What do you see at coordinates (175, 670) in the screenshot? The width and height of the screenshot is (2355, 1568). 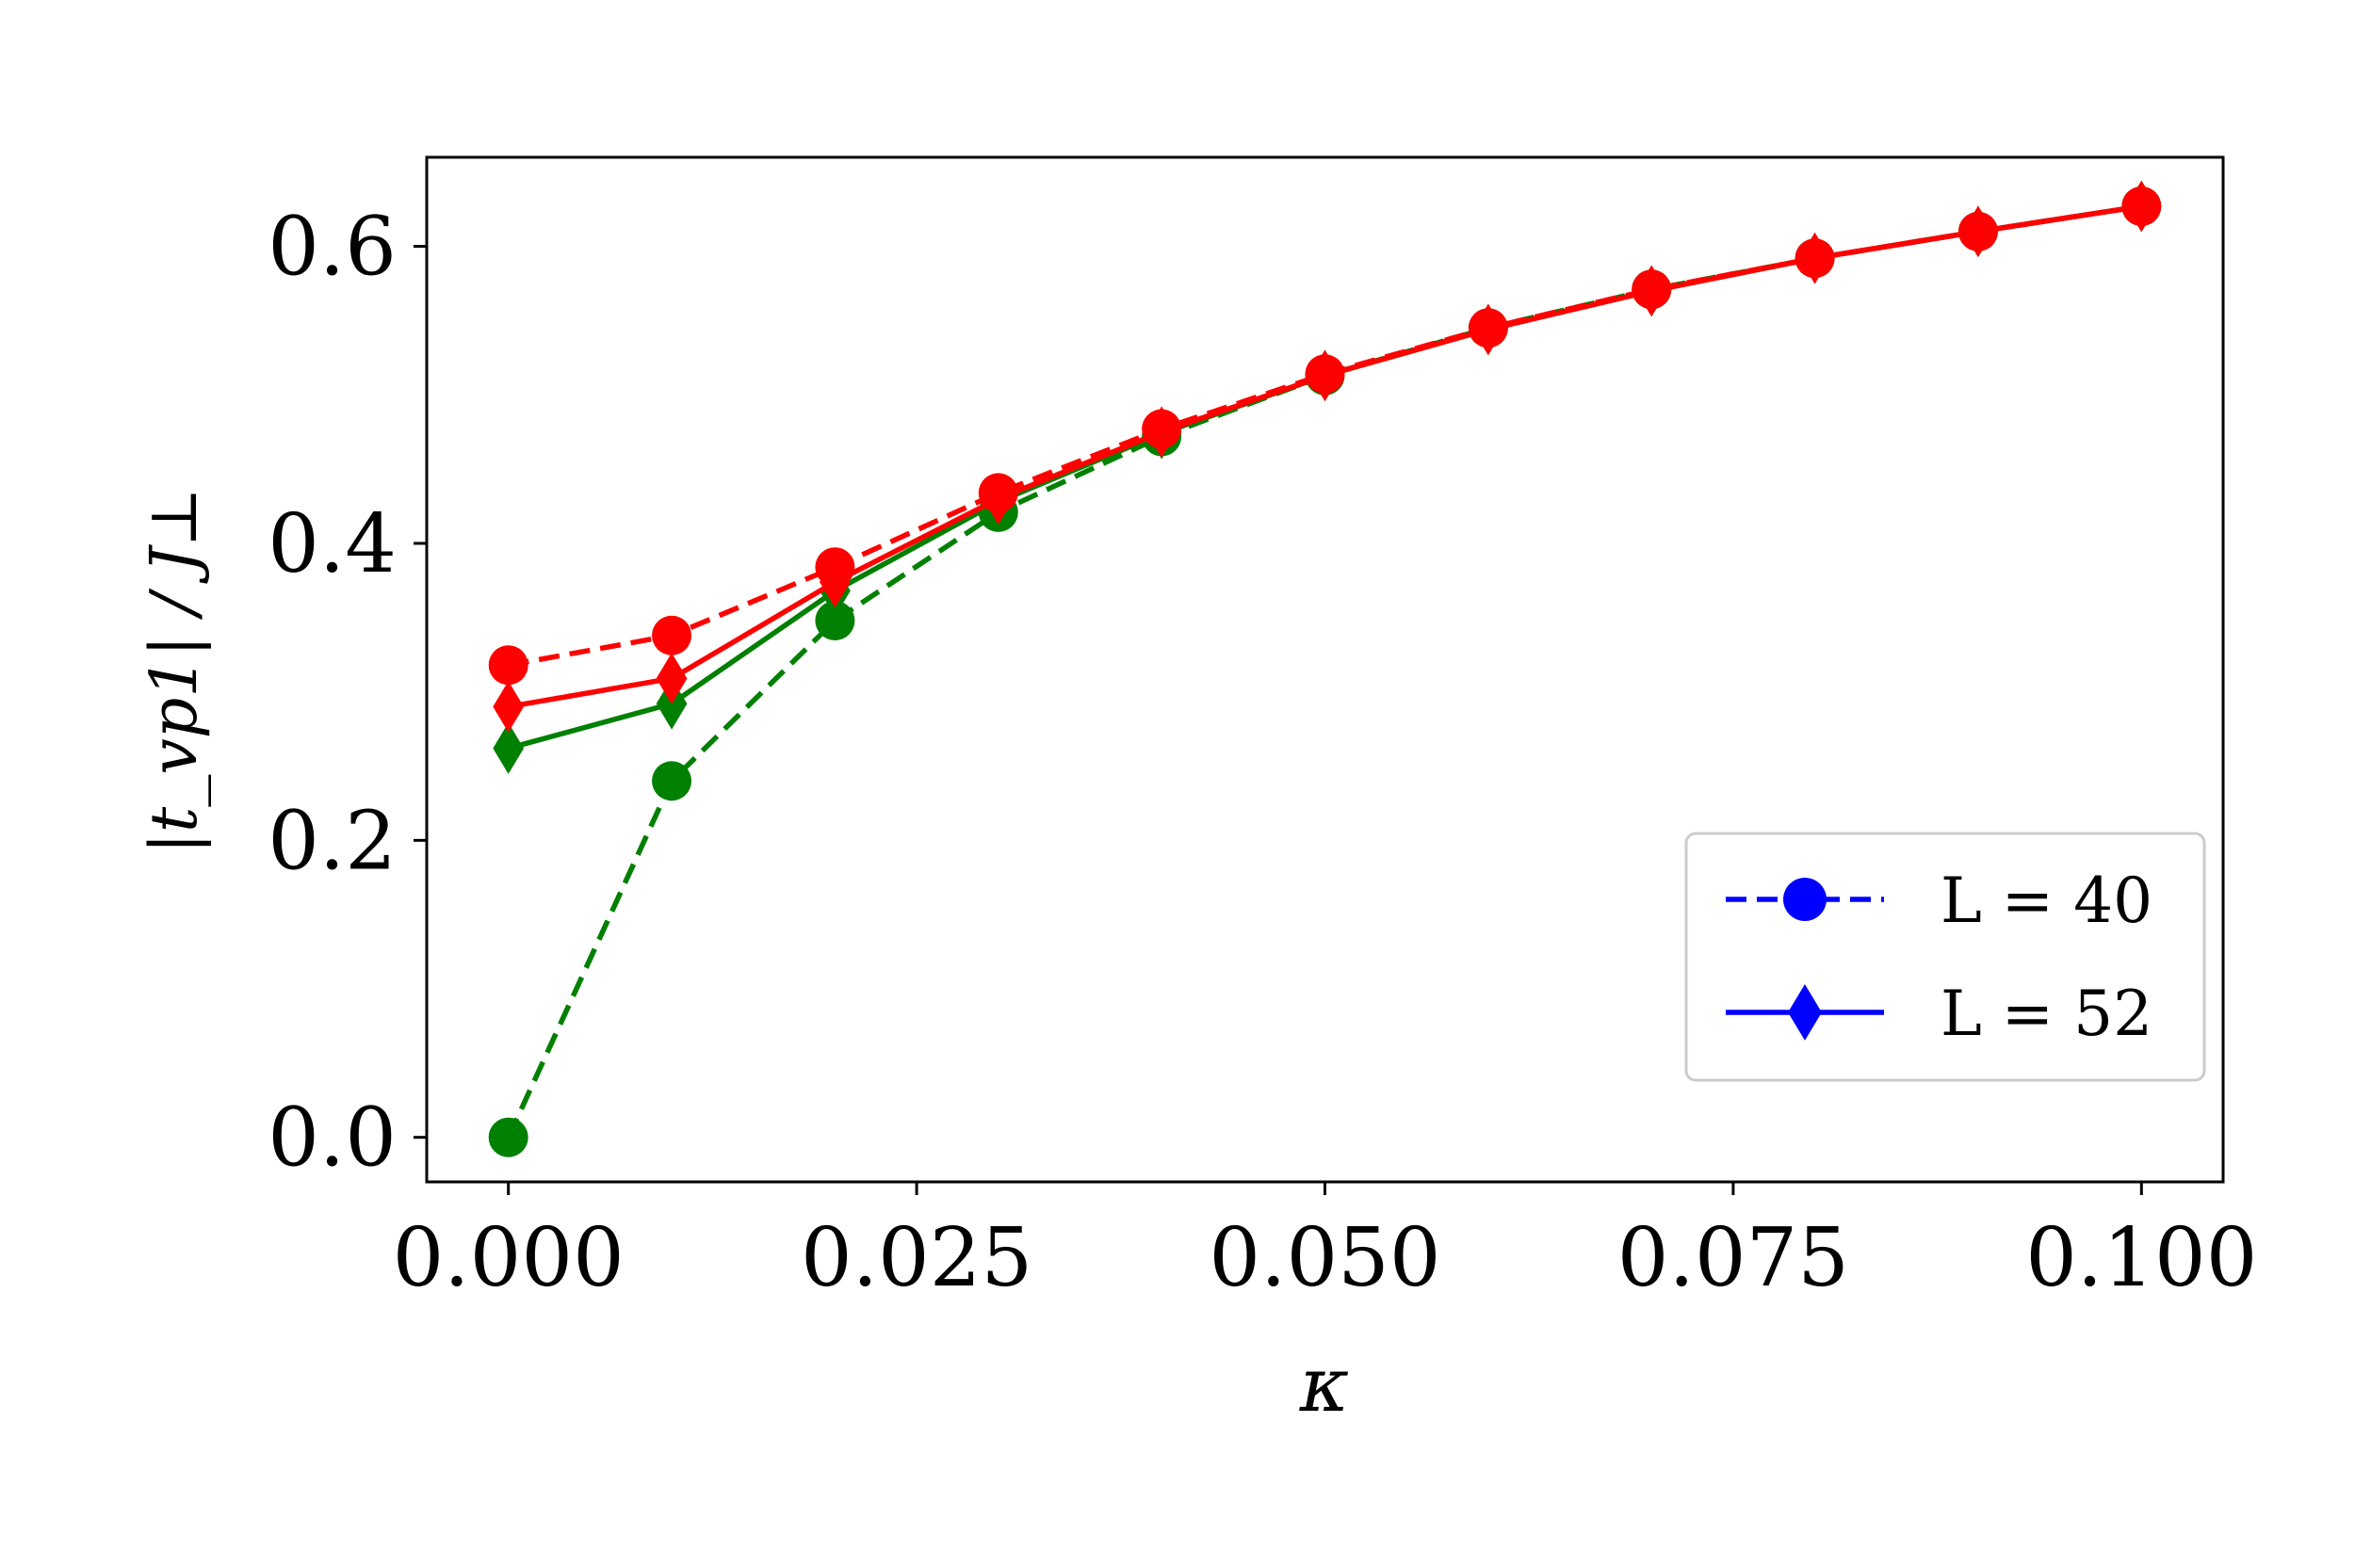 I see `y-axis-label: |t_vp1| / J⊥` at bounding box center [175, 670].